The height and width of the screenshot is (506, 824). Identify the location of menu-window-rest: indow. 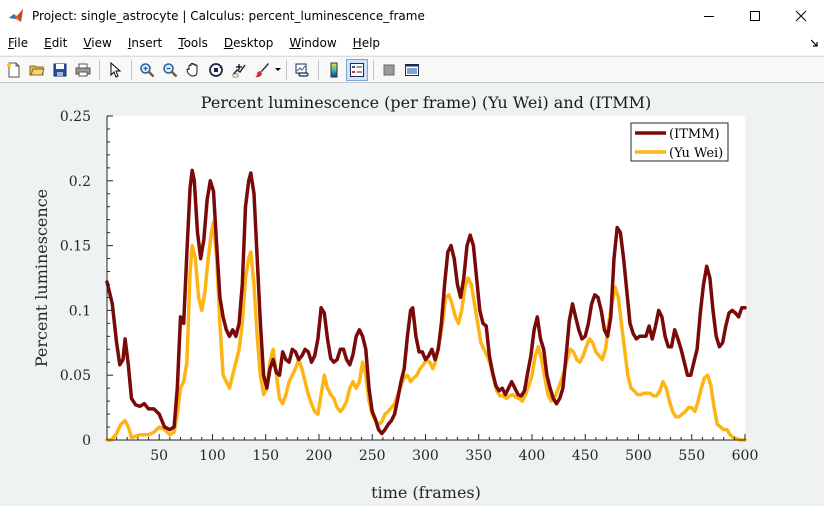
(318, 43).